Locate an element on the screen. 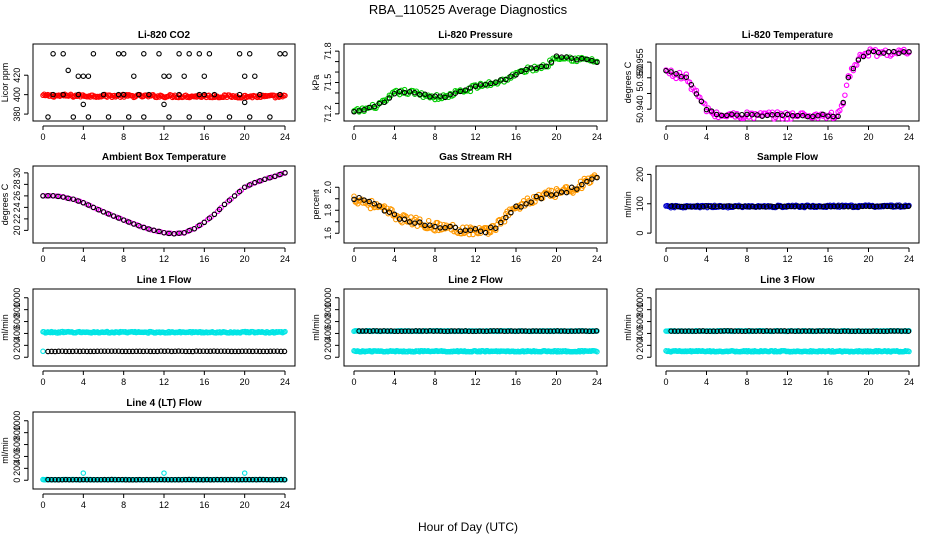 The image size is (936, 540). panel-title: Li-820 Temperature is located at coordinates (788, 35).